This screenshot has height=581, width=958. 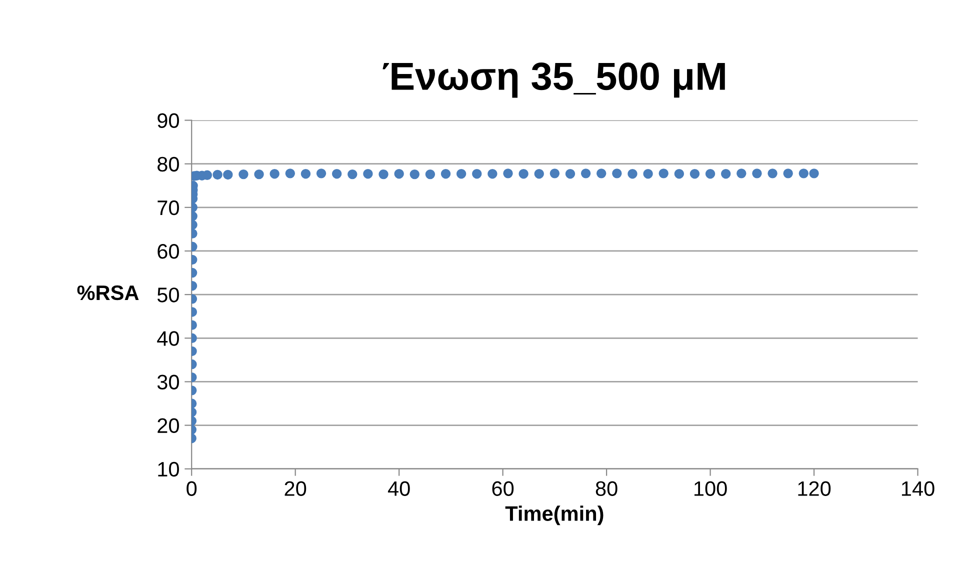 I want to click on y-tick-label: 30, so click(x=168, y=382).